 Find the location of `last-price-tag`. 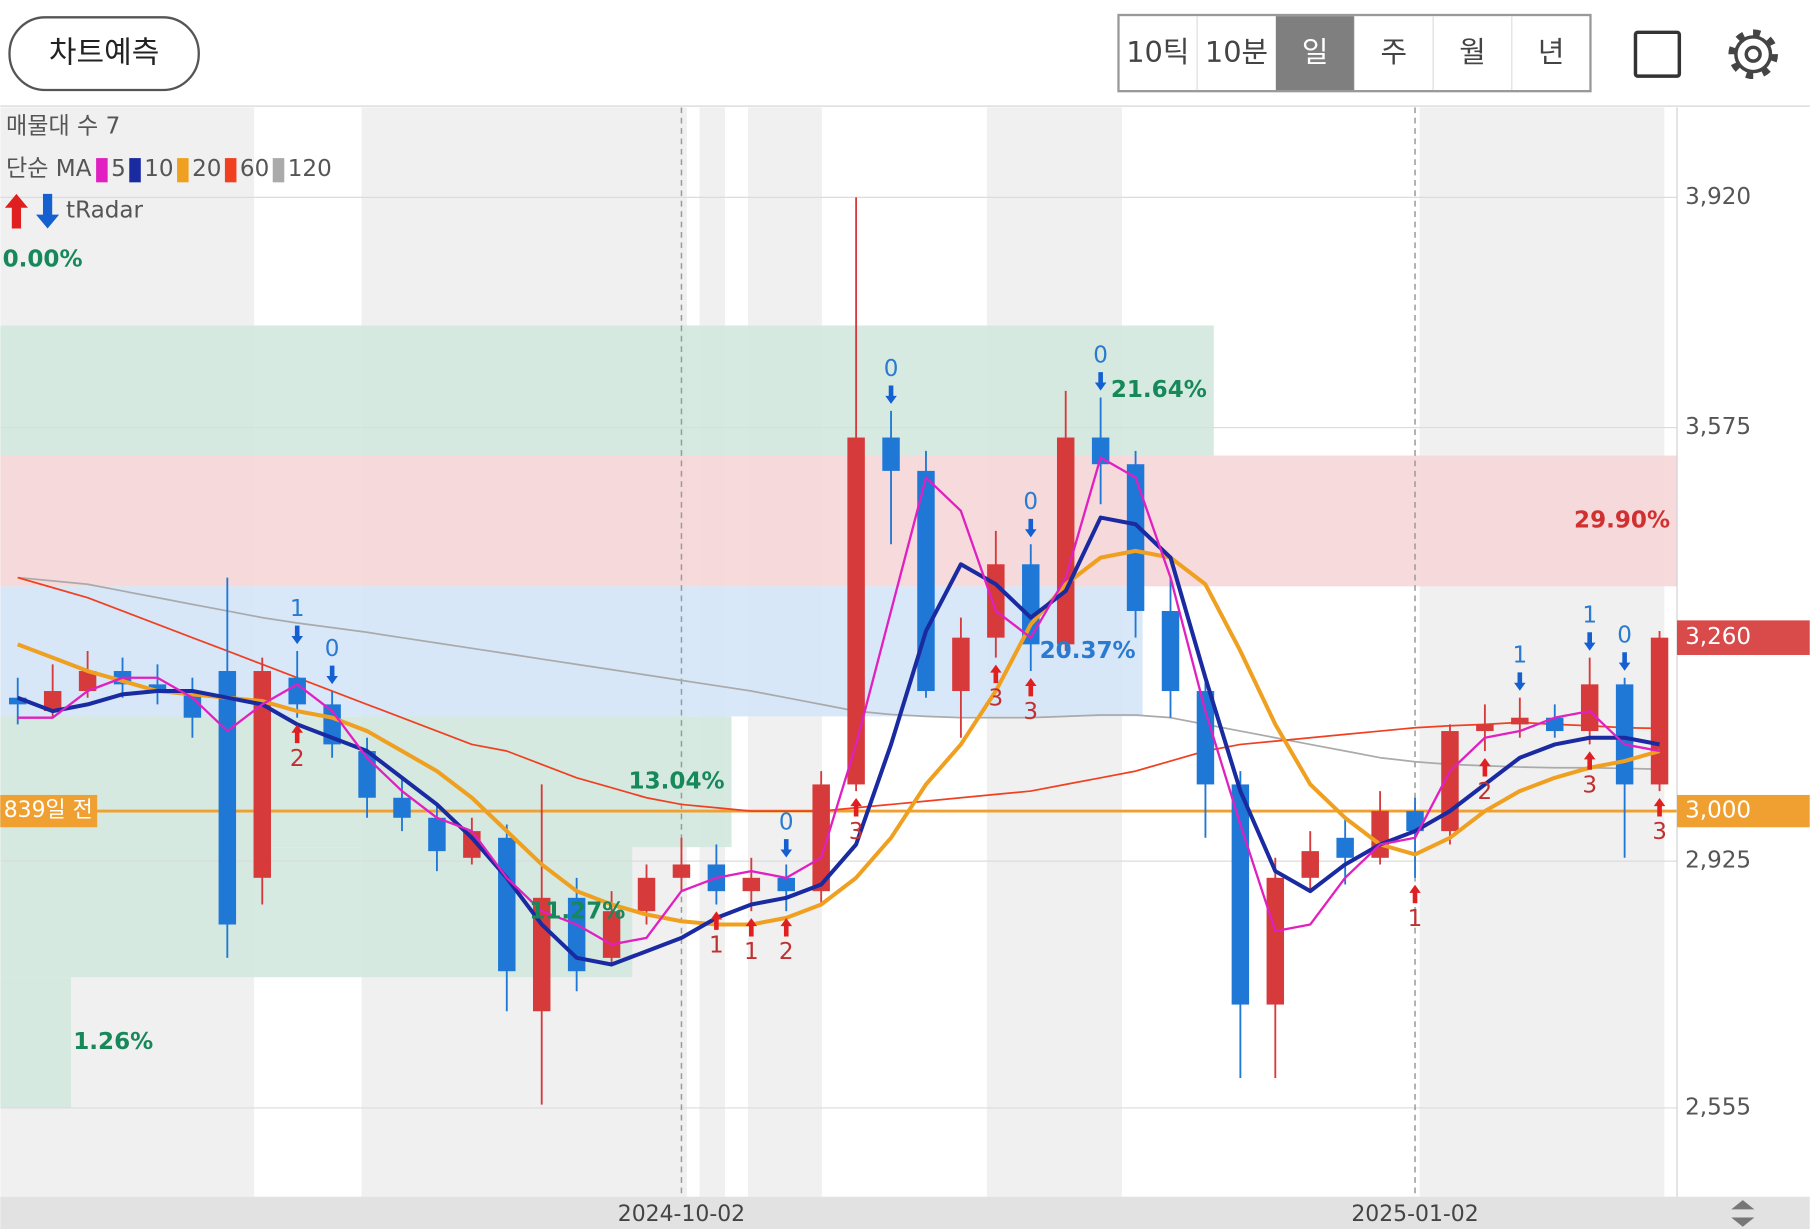

last-price-tag is located at coordinates (1743, 637).